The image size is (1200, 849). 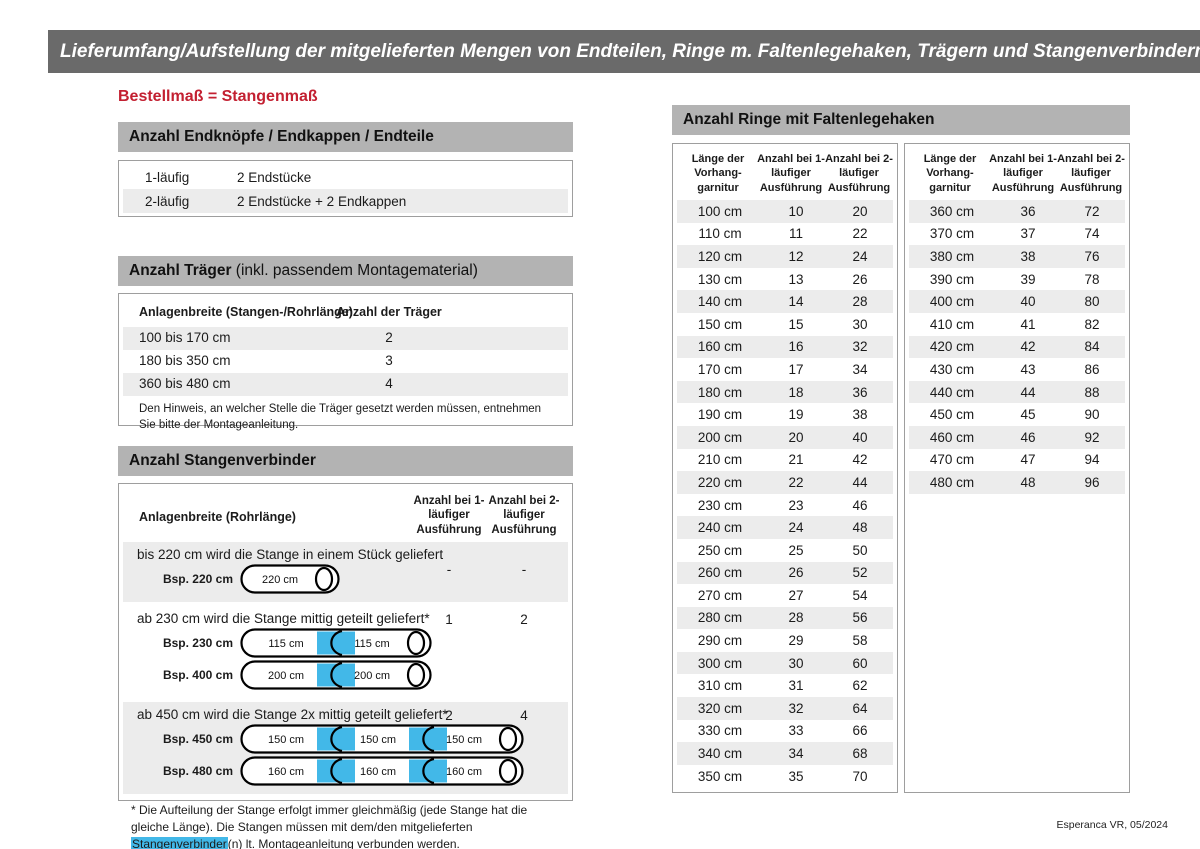 What do you see at coordinates (785, 460) in the screenshot?
I see `table-row: 210 cm 21 42` at bounding box center [785, 460].